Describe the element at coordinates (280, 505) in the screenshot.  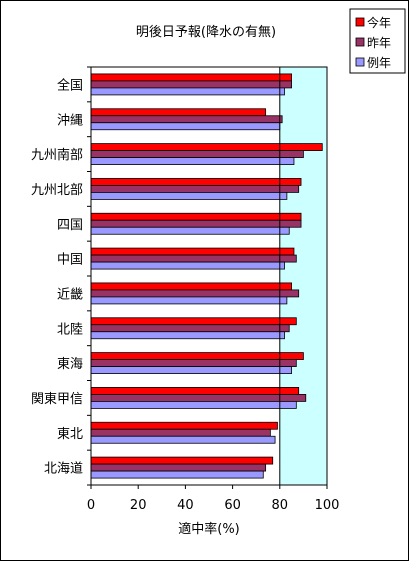
I see `x-tick-label: 80` at that location.